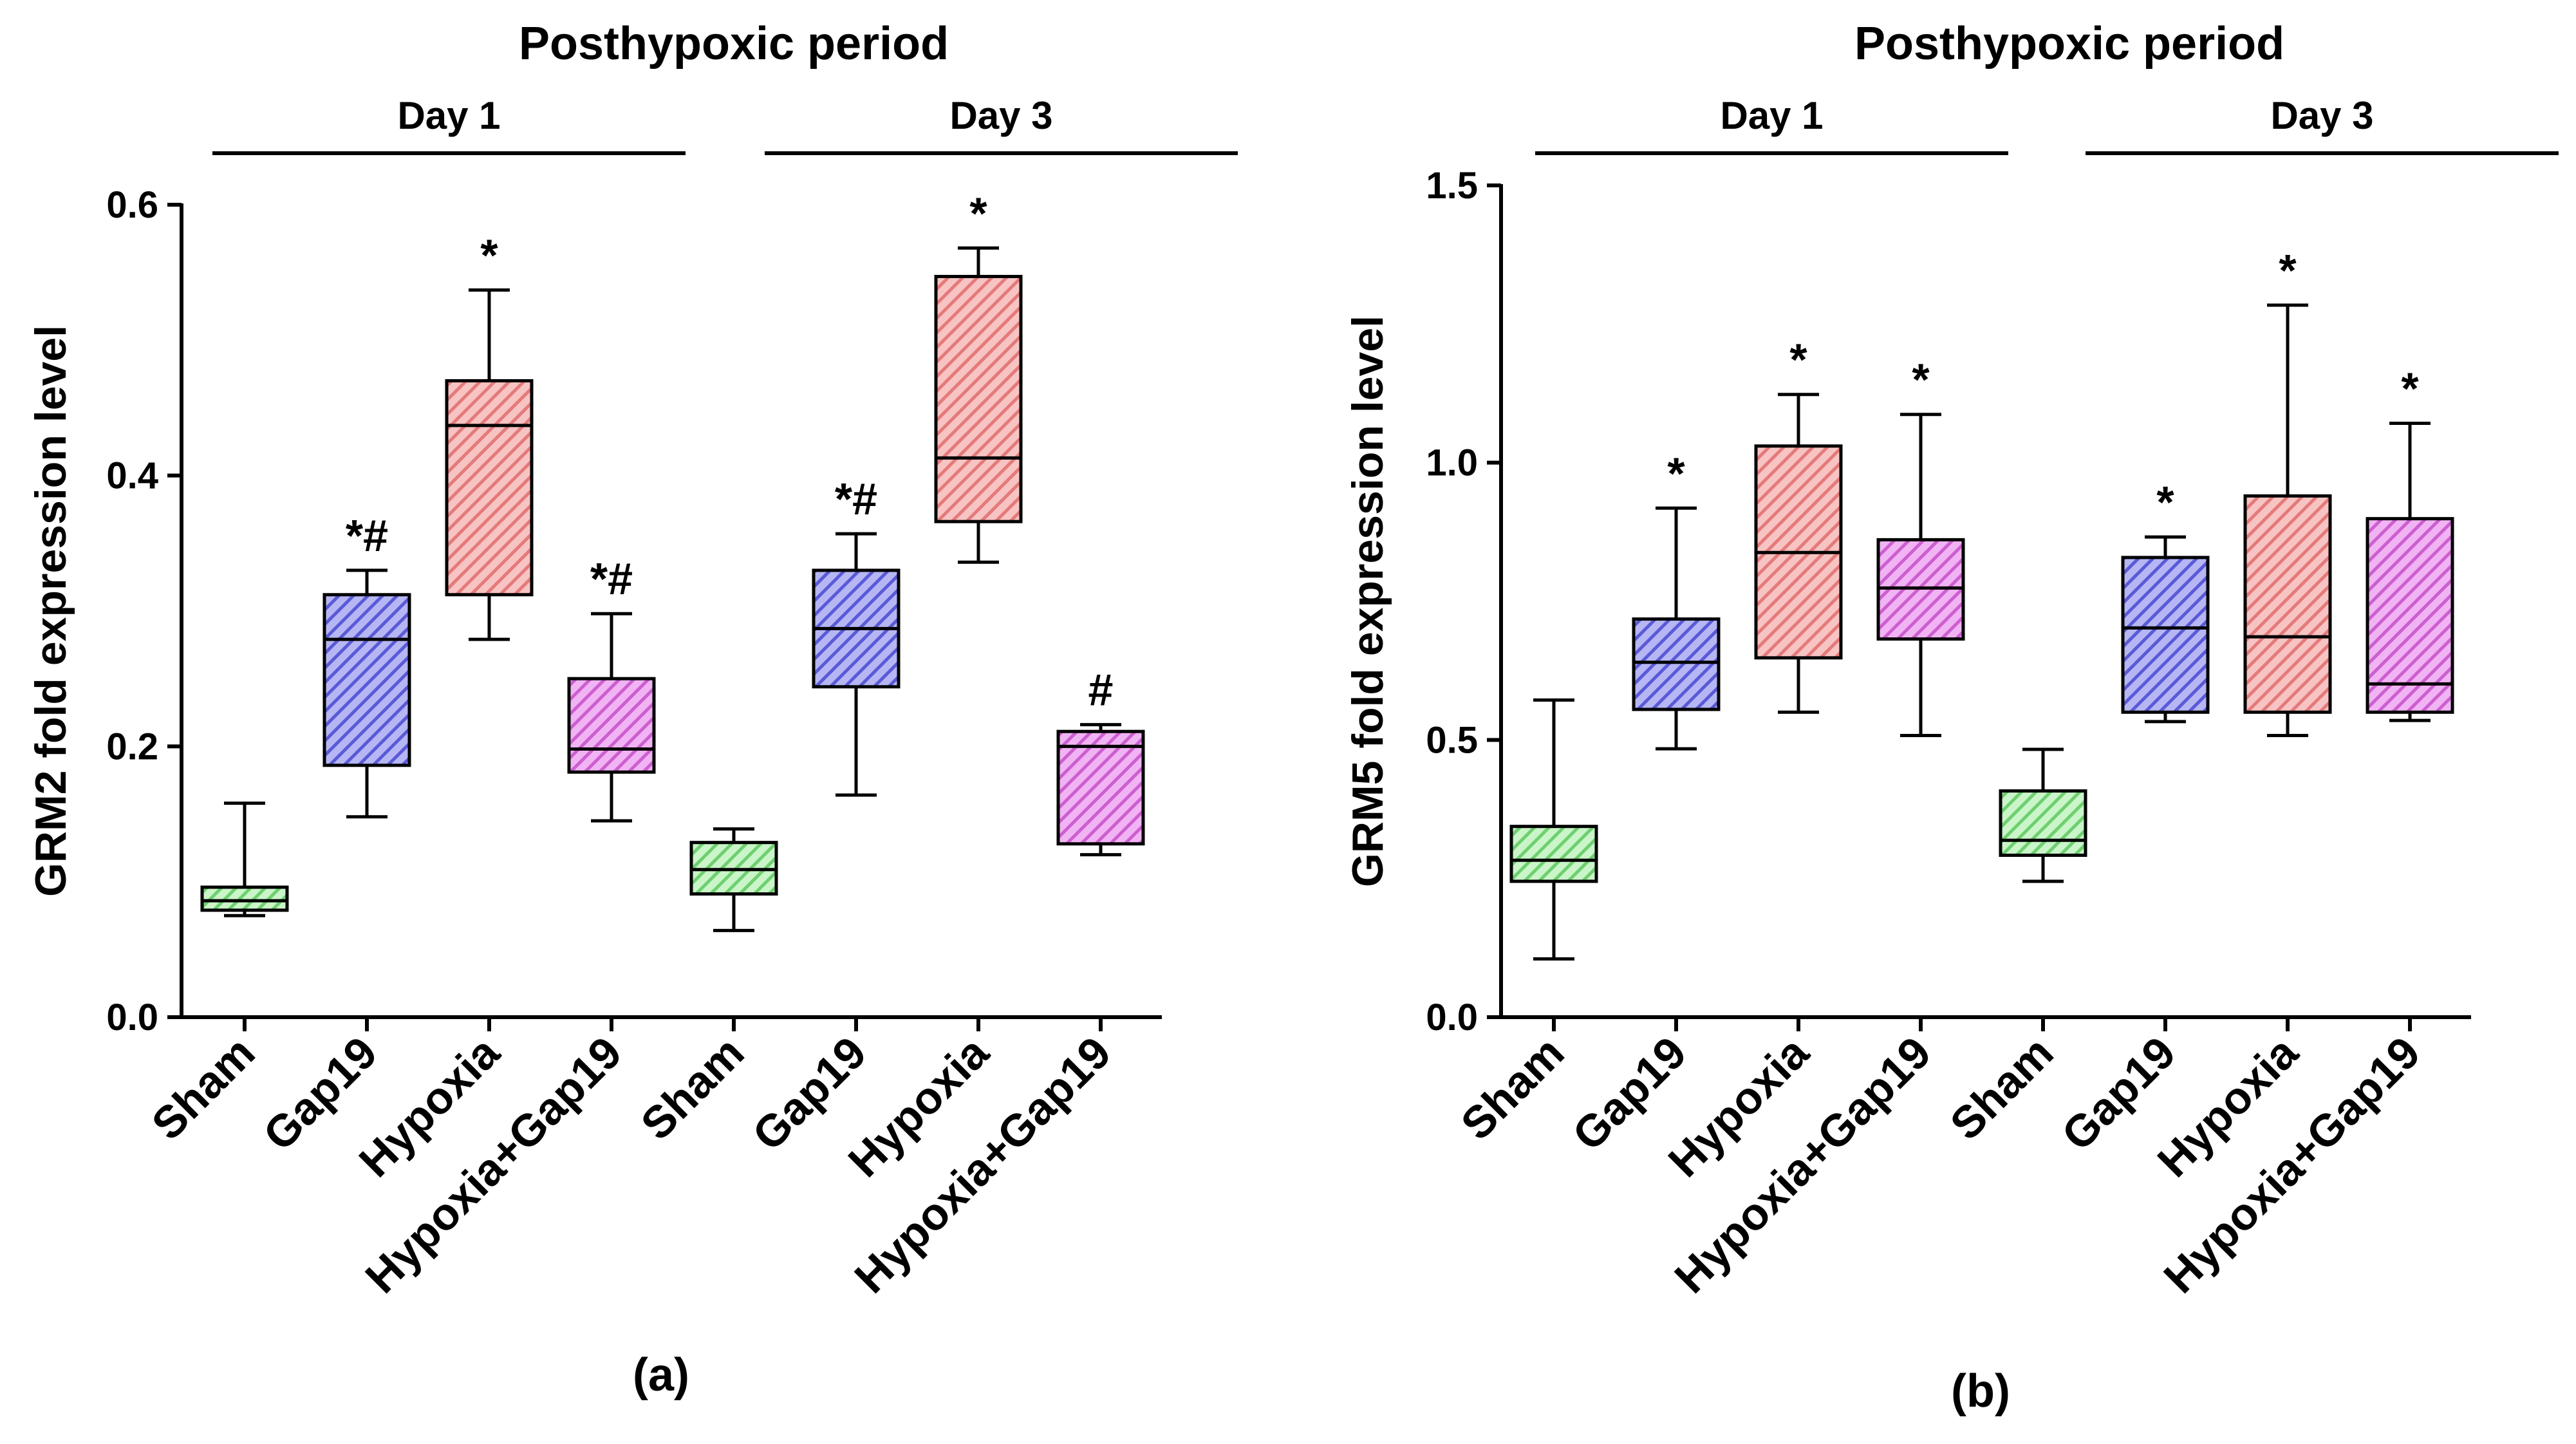 The height and width of the screenshot is (1444, 2576). Describe the element at coordinates (50, 611) in the screenshot. I see `y-axis-label: GRM2 fold expression level` at that location.